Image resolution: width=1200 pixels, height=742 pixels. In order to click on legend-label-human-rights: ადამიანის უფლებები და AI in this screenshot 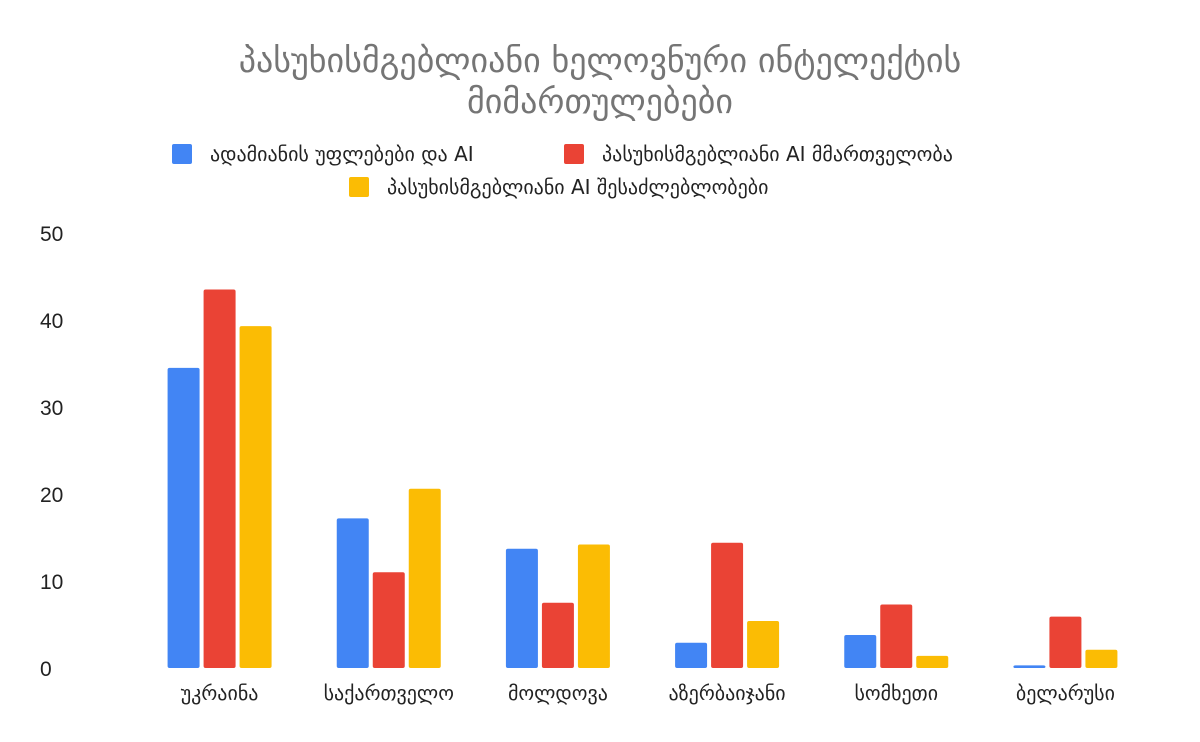, I will do `click(342, 154)`.